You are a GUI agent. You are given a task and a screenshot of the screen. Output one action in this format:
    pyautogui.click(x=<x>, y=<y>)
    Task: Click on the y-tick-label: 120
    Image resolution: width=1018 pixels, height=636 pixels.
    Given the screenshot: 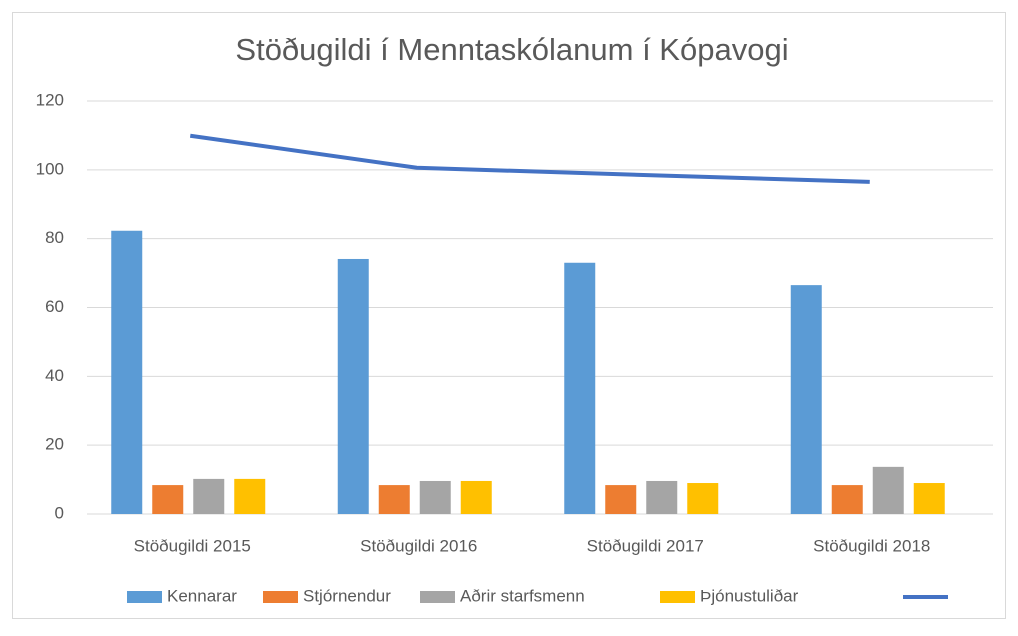 What is the action you would take?
    pyautogui.click(x=50, y=99)
    